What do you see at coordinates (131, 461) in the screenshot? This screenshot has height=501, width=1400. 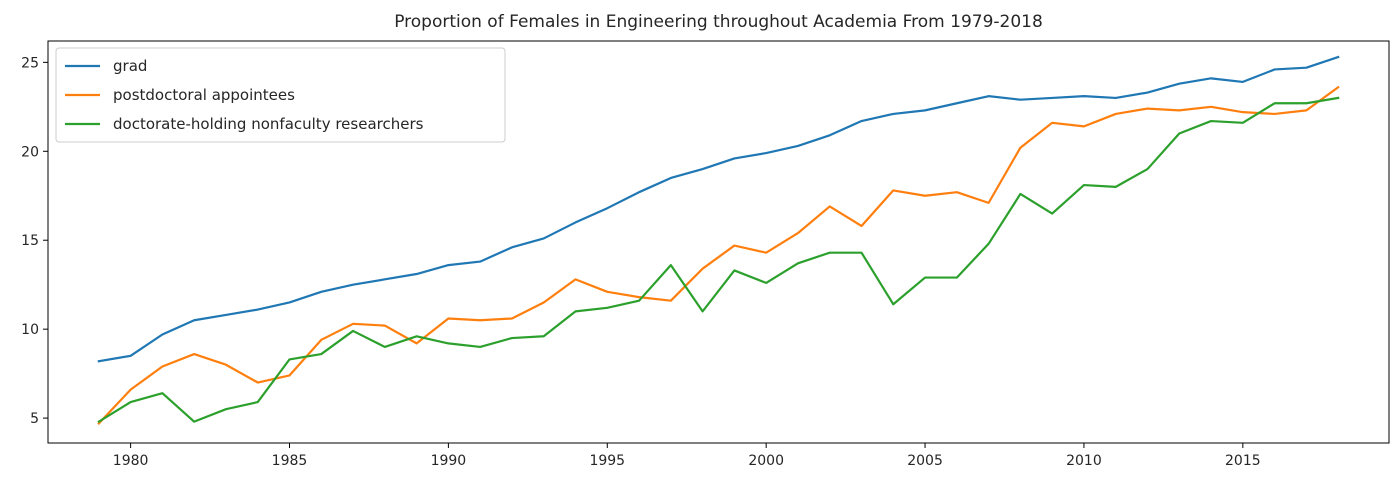 I see `x-tick-label-0: 1980` at bounding box center [131, 461].